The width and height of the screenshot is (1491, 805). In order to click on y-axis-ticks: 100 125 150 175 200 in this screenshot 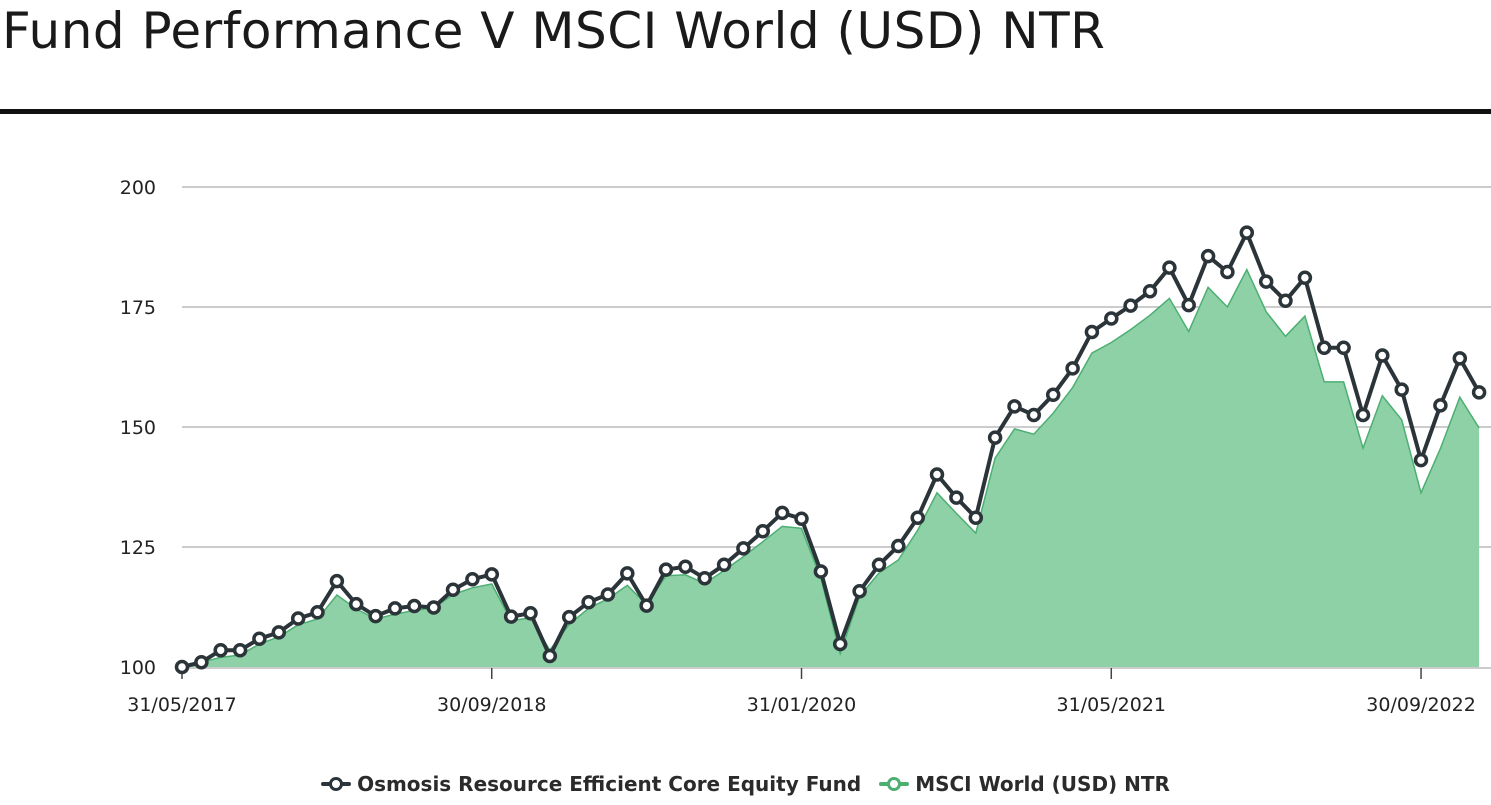, I will do `click(138, 428)`.